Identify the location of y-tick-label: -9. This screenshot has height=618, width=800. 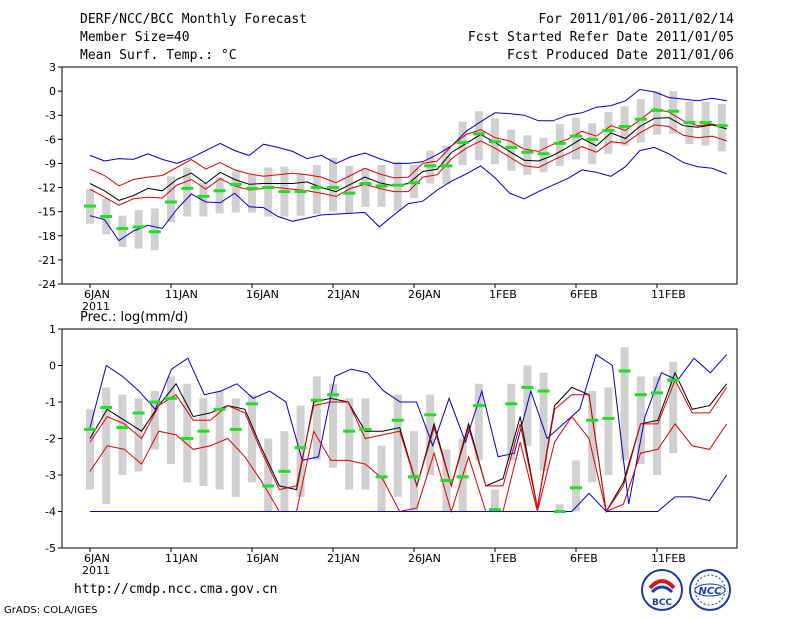
(50, 163).